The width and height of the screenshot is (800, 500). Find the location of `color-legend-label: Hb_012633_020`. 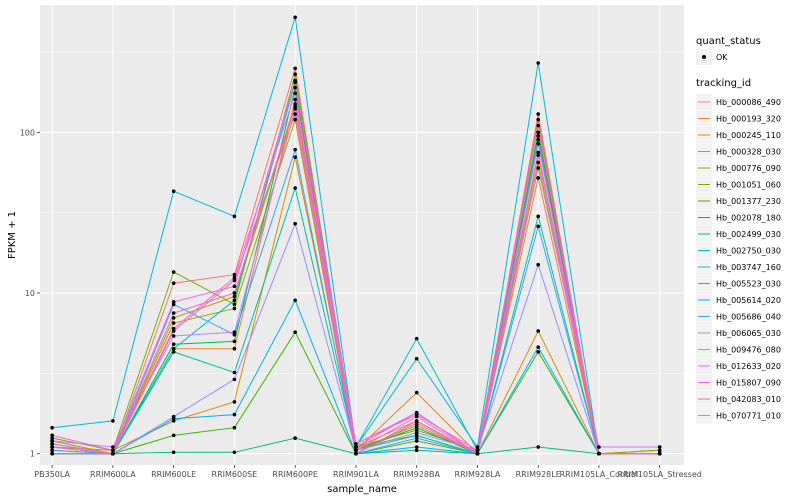

color-legend-label: Hb_012633_020 is located at coordinates (748, 366).